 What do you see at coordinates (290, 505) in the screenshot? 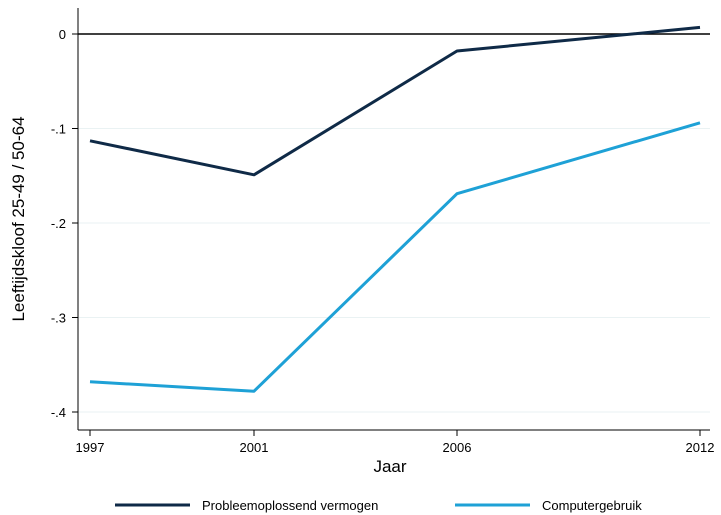
I see `legend-label-0: Probleemoplossend vermogen` at bounding box center [290, 505].